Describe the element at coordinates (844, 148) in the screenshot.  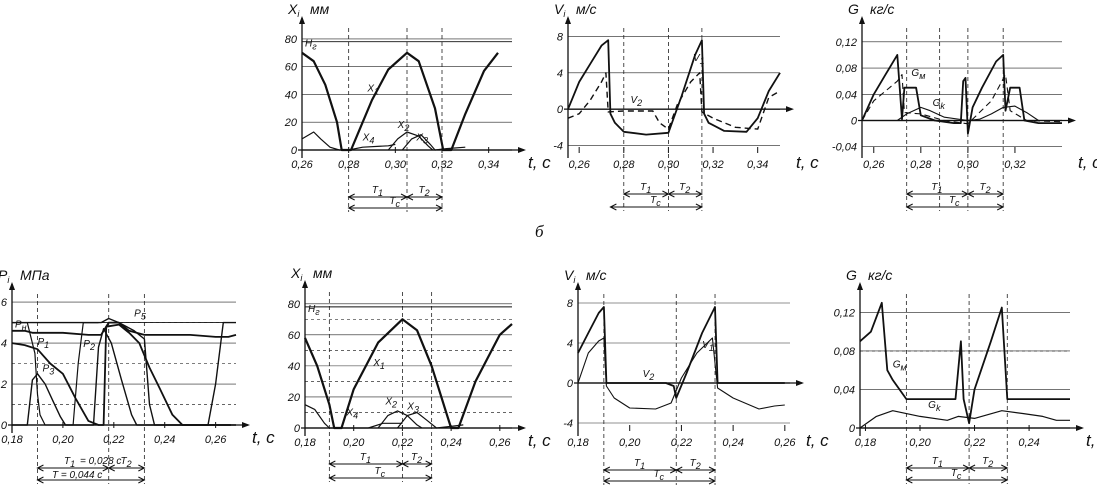
I see `y-tick-label: -0,04` at that location.